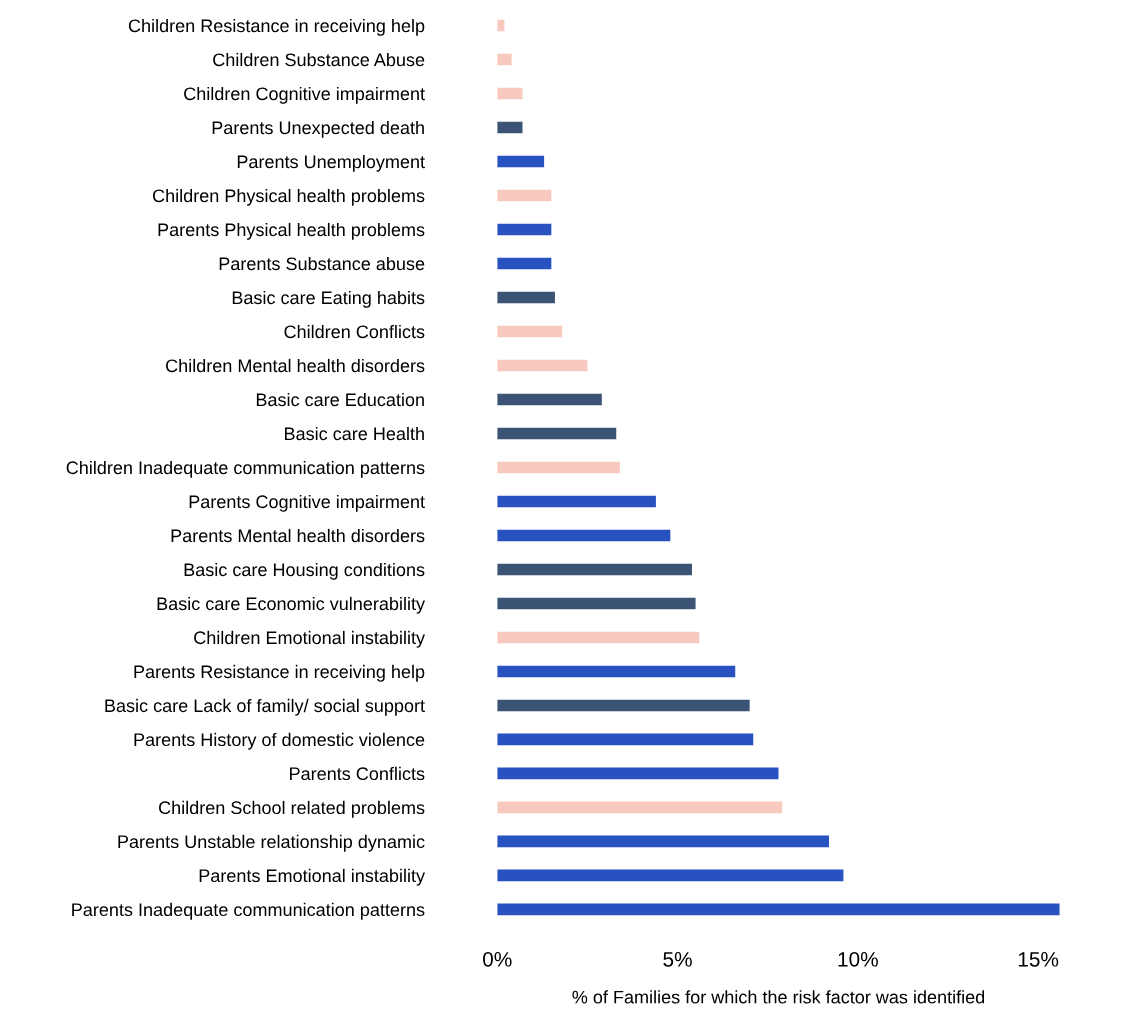  Describe the element at coordinates (357, 773) in the screenshot. I see `y-tick-label: Parents Conflicts` at that location.